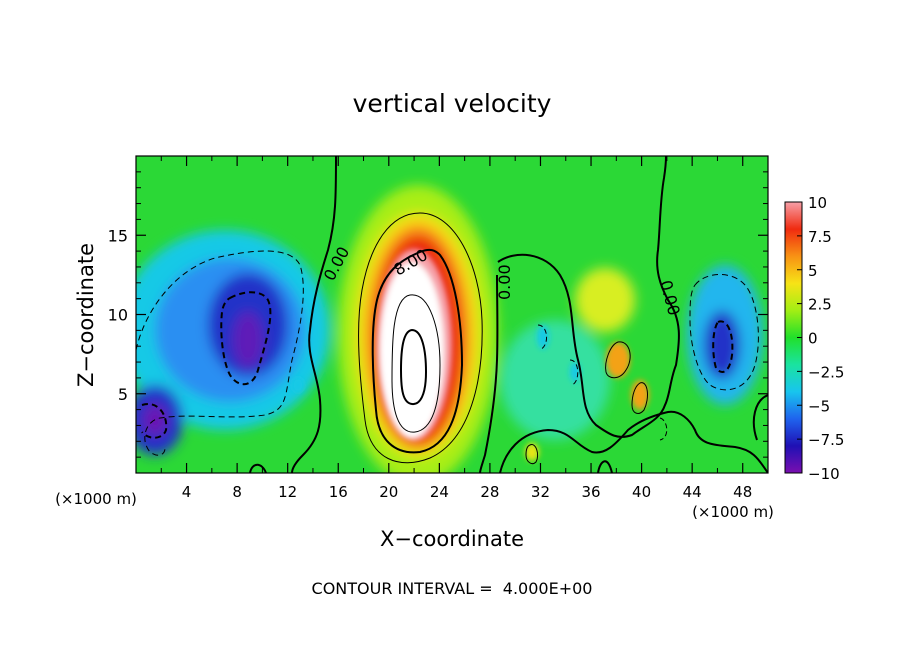  Describe the element at coordinates (388, 492) in the screenshot. I see `x-tick-label: 20` at that location.